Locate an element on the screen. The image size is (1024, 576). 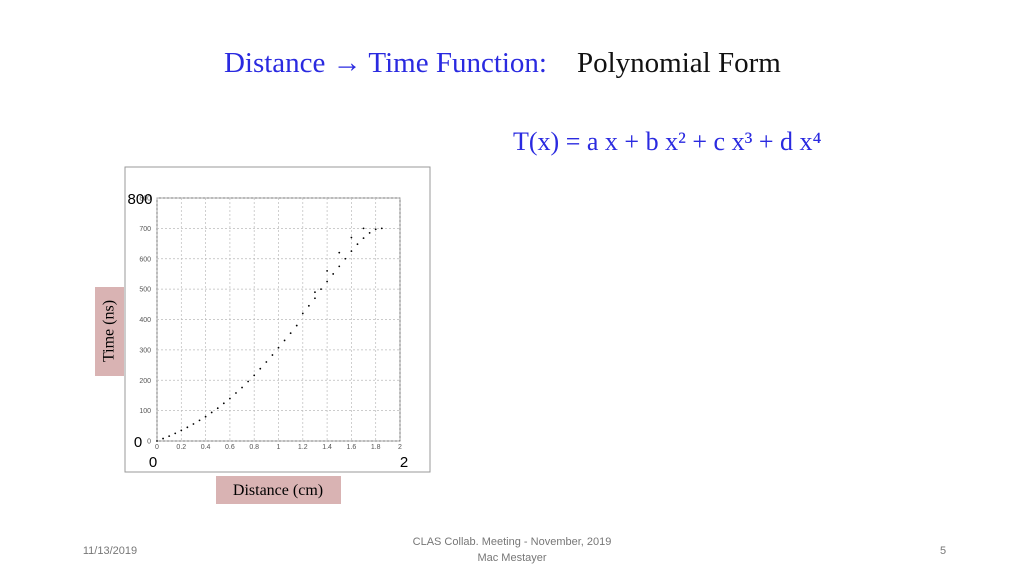
y-tick-label: 500 is located at coordinates (145, 290).